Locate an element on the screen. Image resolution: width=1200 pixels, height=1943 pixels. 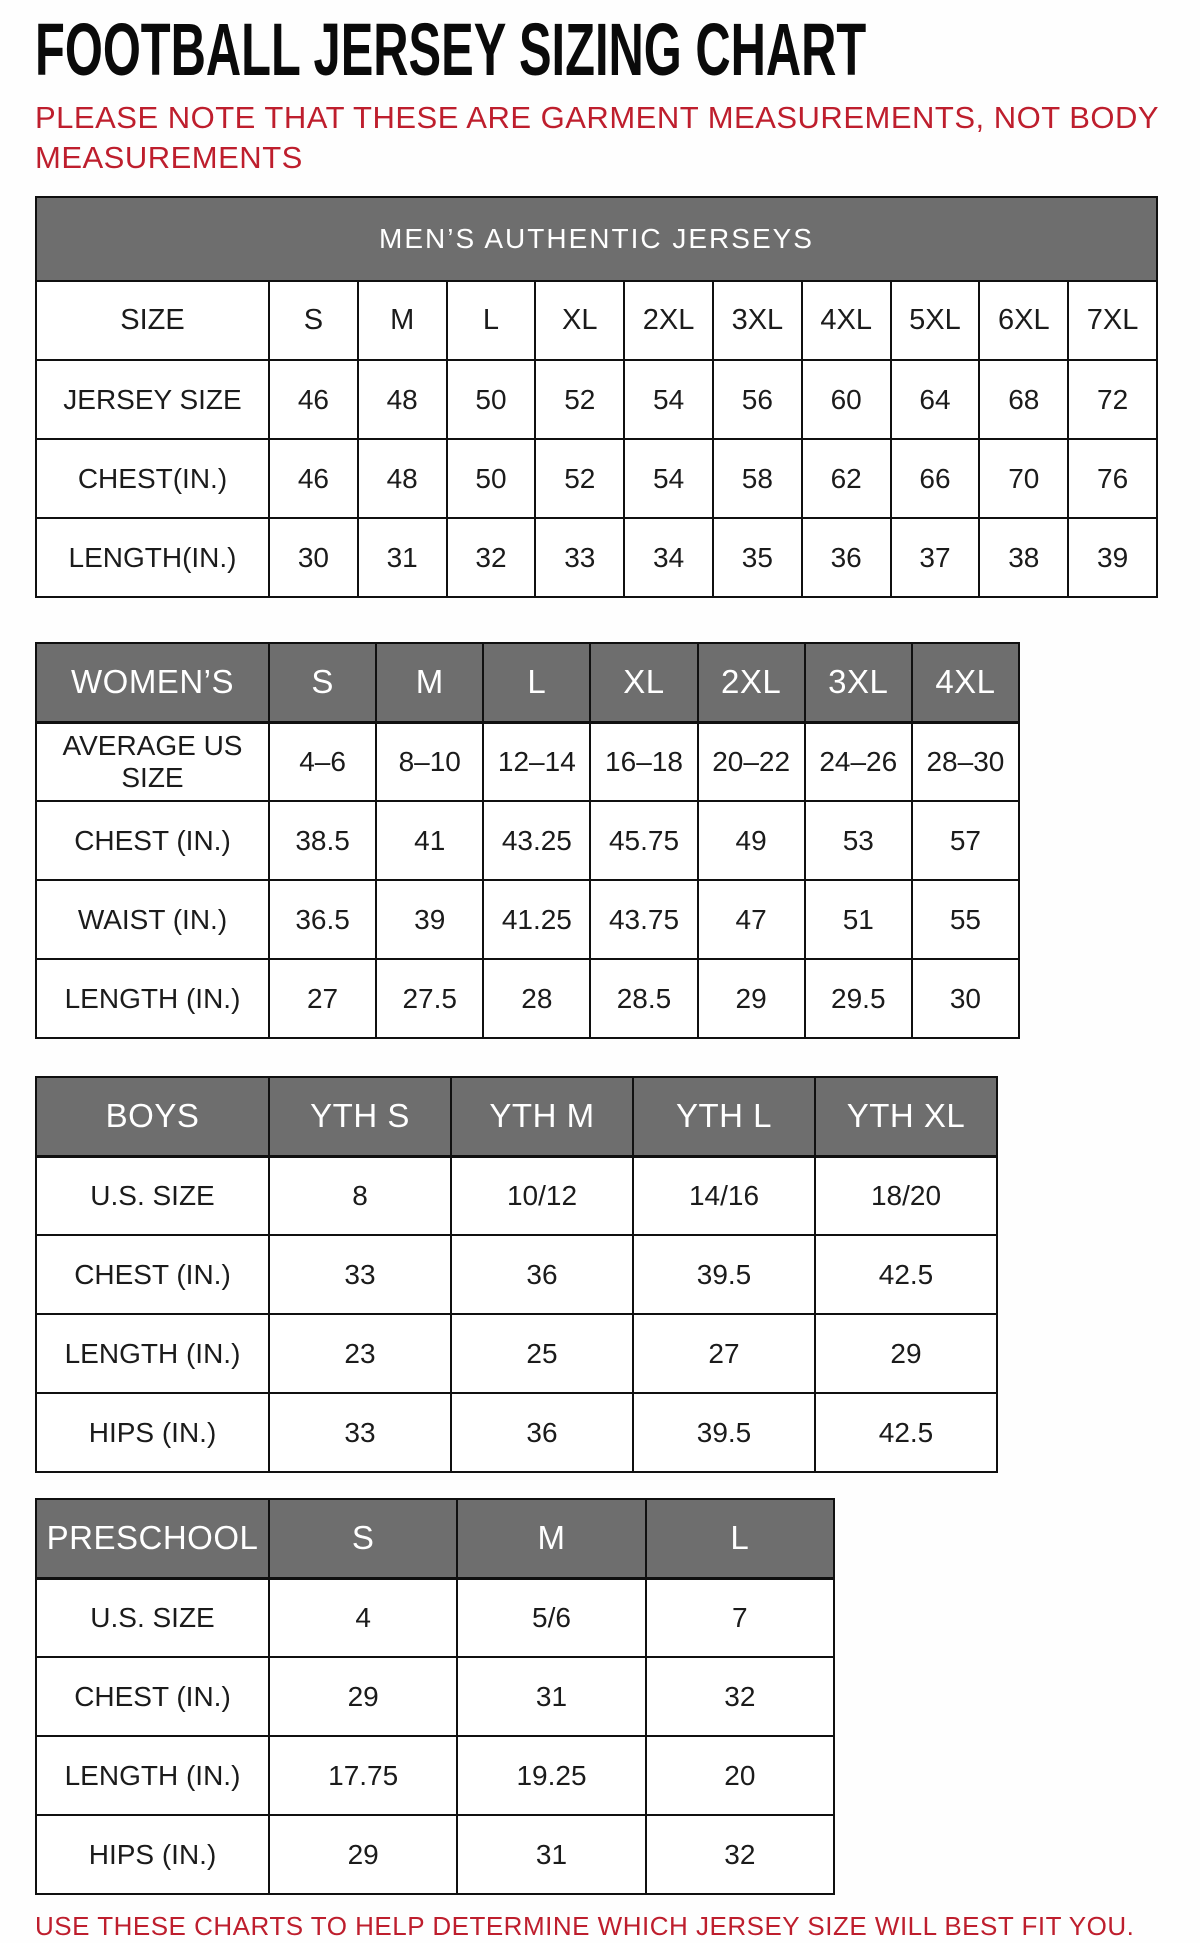
column-header-cell: 2XL is located at coordinates (751, 683).